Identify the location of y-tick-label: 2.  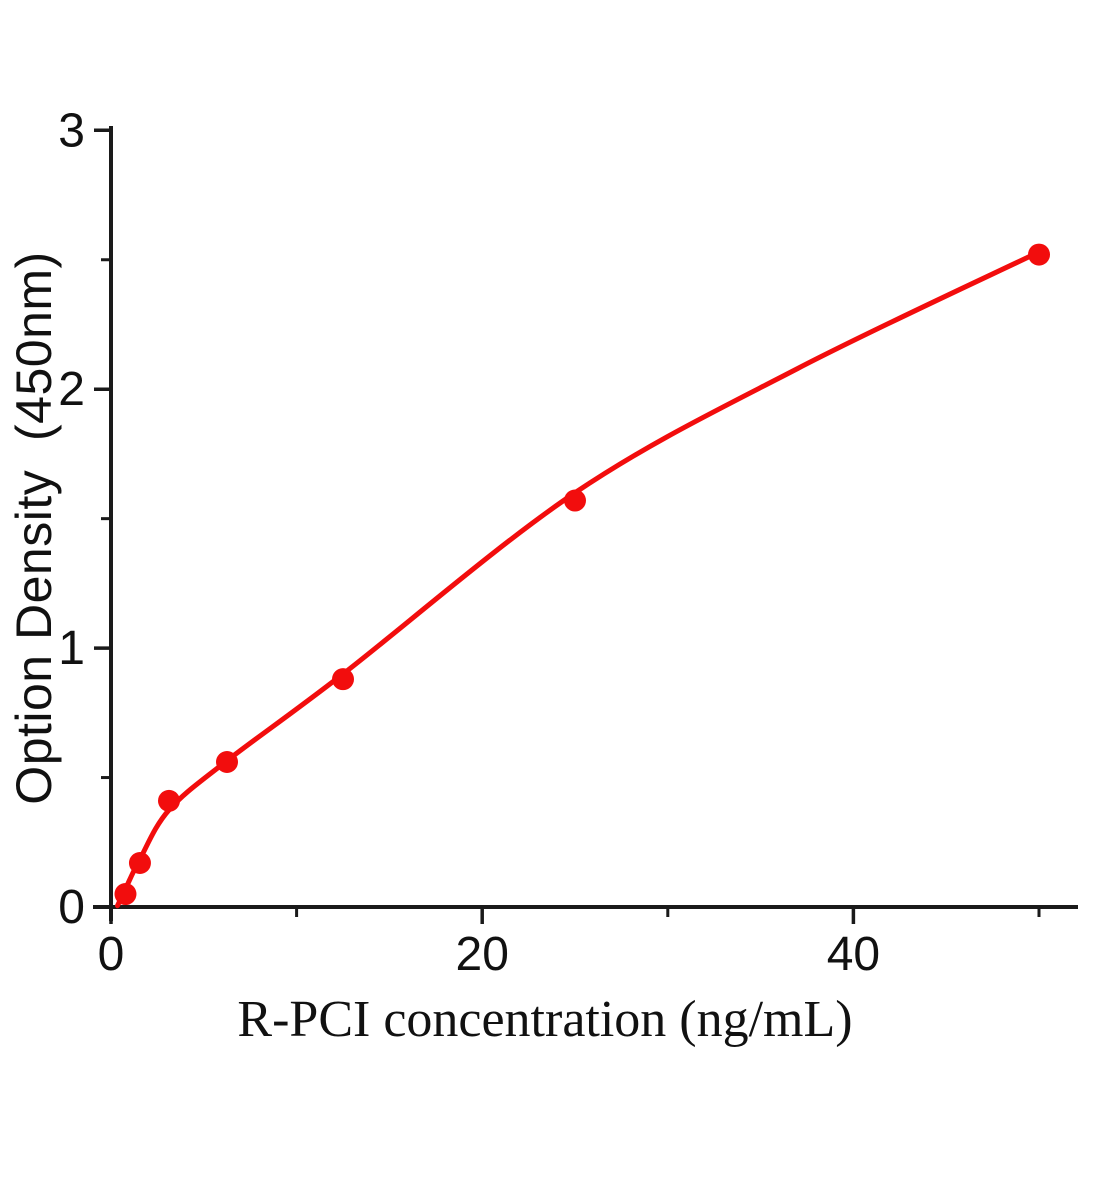
(71, 389).